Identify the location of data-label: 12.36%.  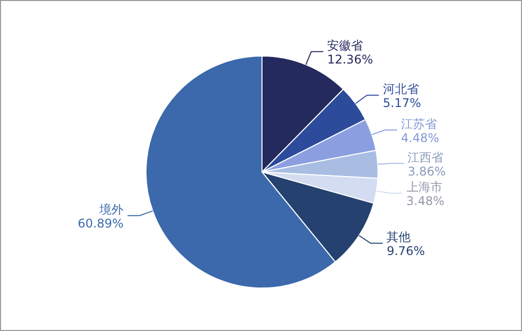
(350, 59).